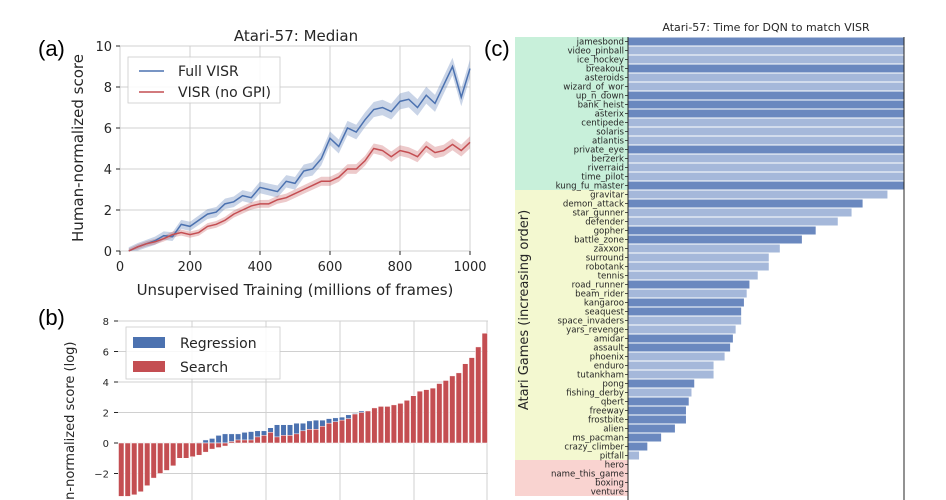 The height and width of the screenshot is (500, 946). Describe the element at coordinates (303, 414) in the screenshot. I see `b-bars` at that location.